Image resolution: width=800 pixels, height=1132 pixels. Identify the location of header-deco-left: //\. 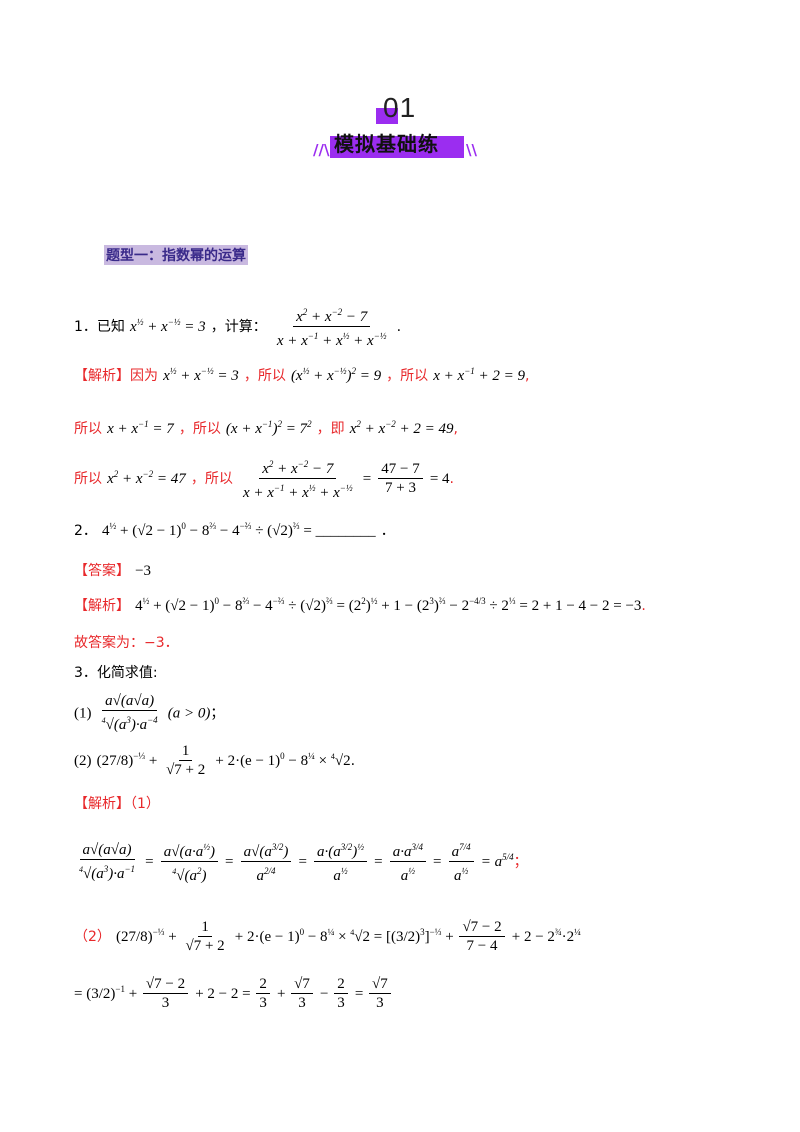
(321, 150).